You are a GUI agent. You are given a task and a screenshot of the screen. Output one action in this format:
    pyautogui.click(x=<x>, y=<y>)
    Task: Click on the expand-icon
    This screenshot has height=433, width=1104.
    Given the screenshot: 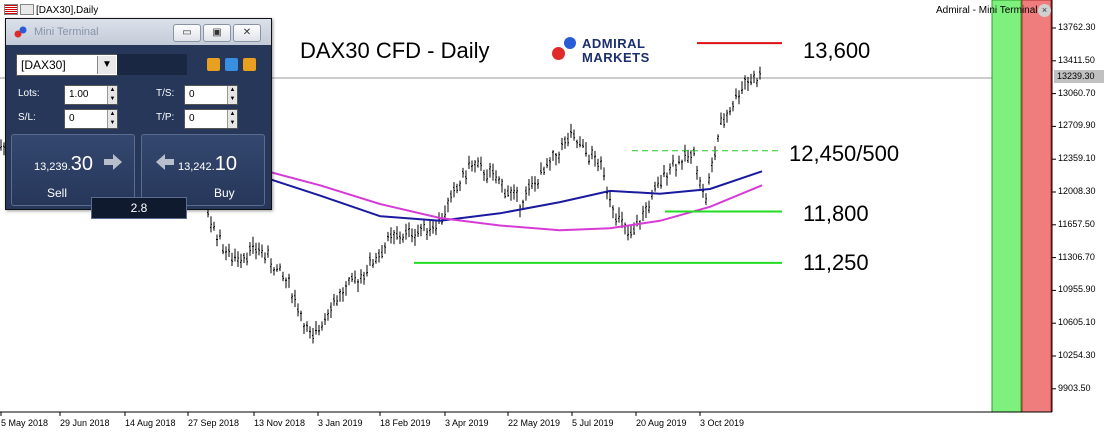 What is the action you would take?
    pyautogui.click(x=249, y=64)
    